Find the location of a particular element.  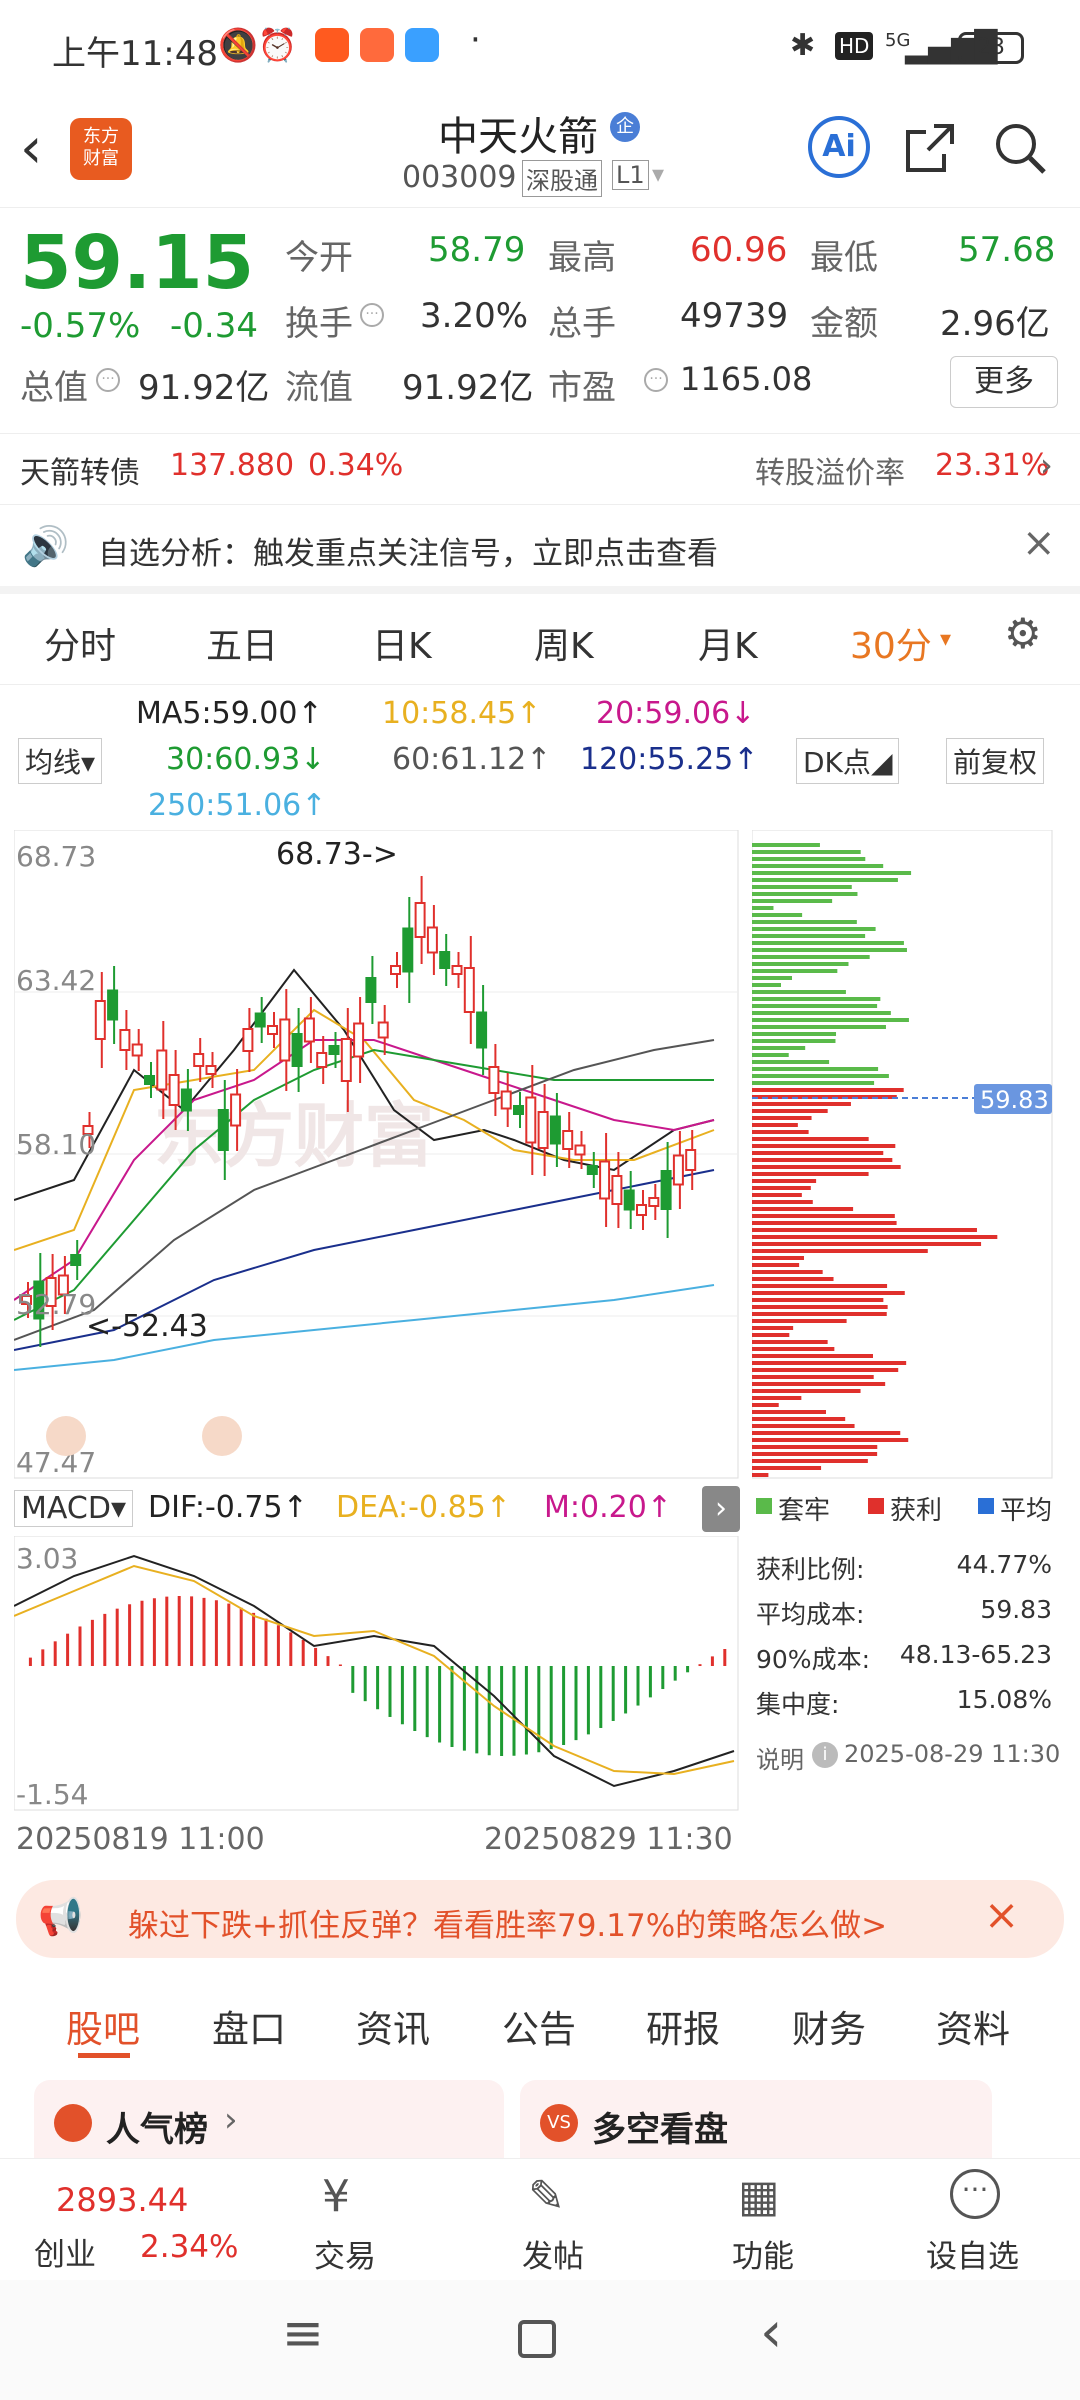

share-icon is located at coordinates (930, 148).